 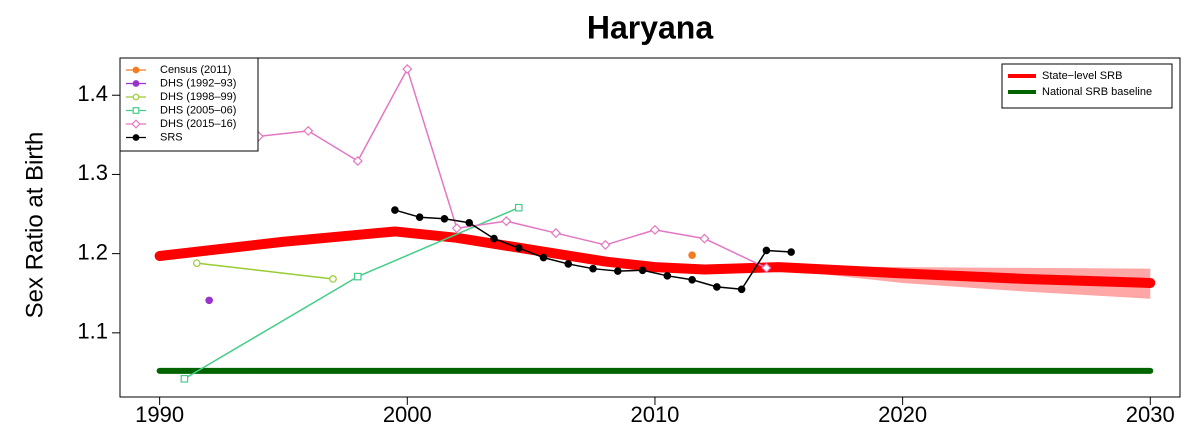 I want to click on y-axis-label: Sex Ratio at Birth, so click(x=34, y=225).